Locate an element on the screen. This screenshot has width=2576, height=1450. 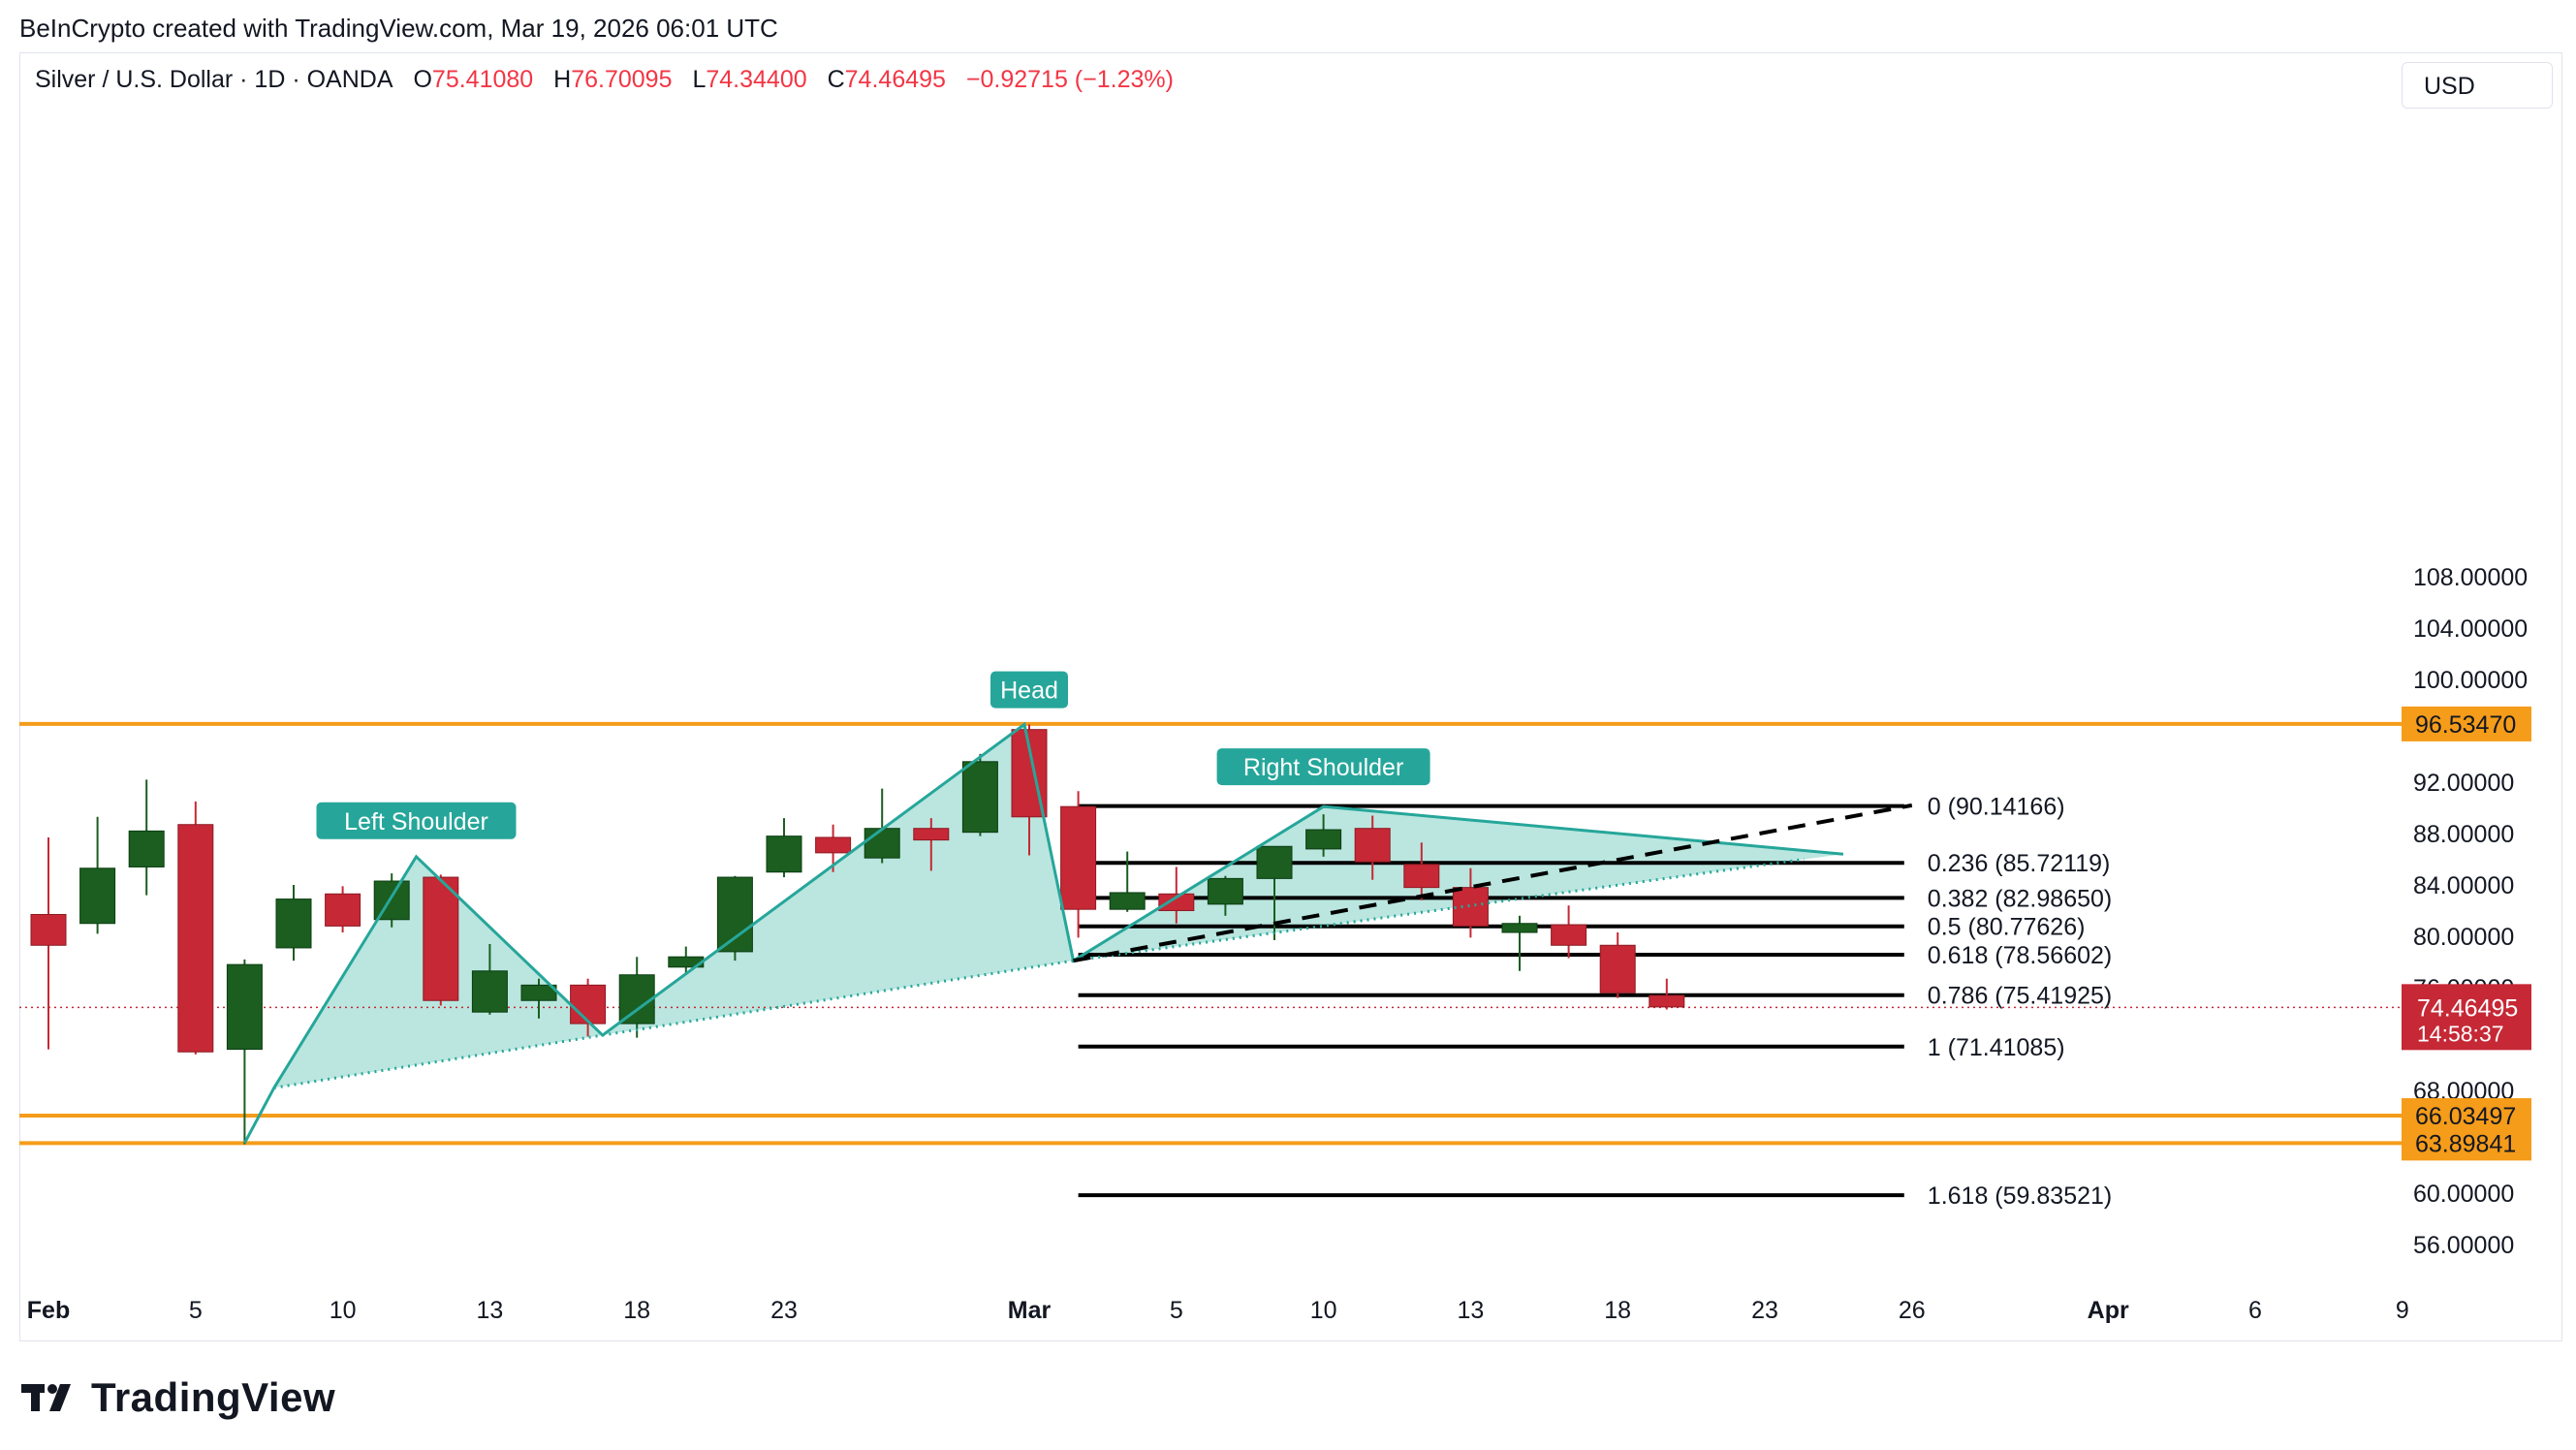
level-axis-tag-text: 63.89841 is located at coordinates (2465, 1143).